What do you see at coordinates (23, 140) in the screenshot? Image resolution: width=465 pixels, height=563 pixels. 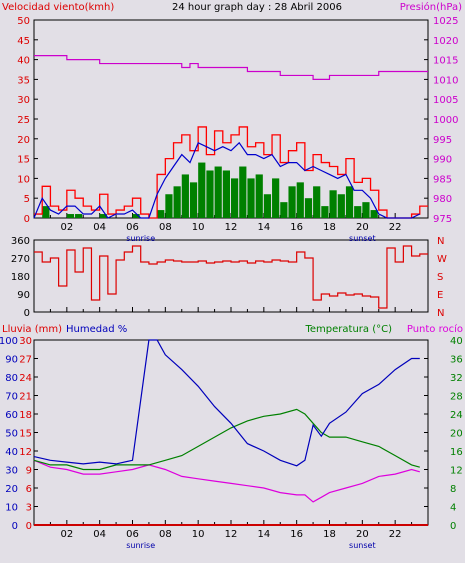 I see `wind-y-tick-label: 20` at bounding box center [23, 140].